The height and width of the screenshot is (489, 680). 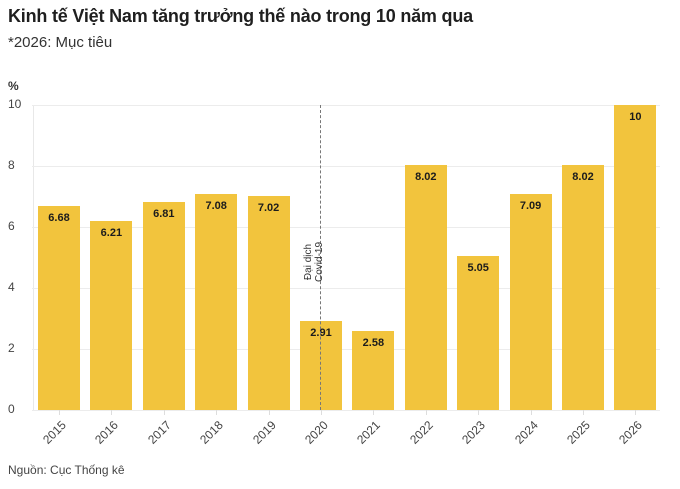 I want to click on x-tick-label: 2018, so click(x=212, y=432).